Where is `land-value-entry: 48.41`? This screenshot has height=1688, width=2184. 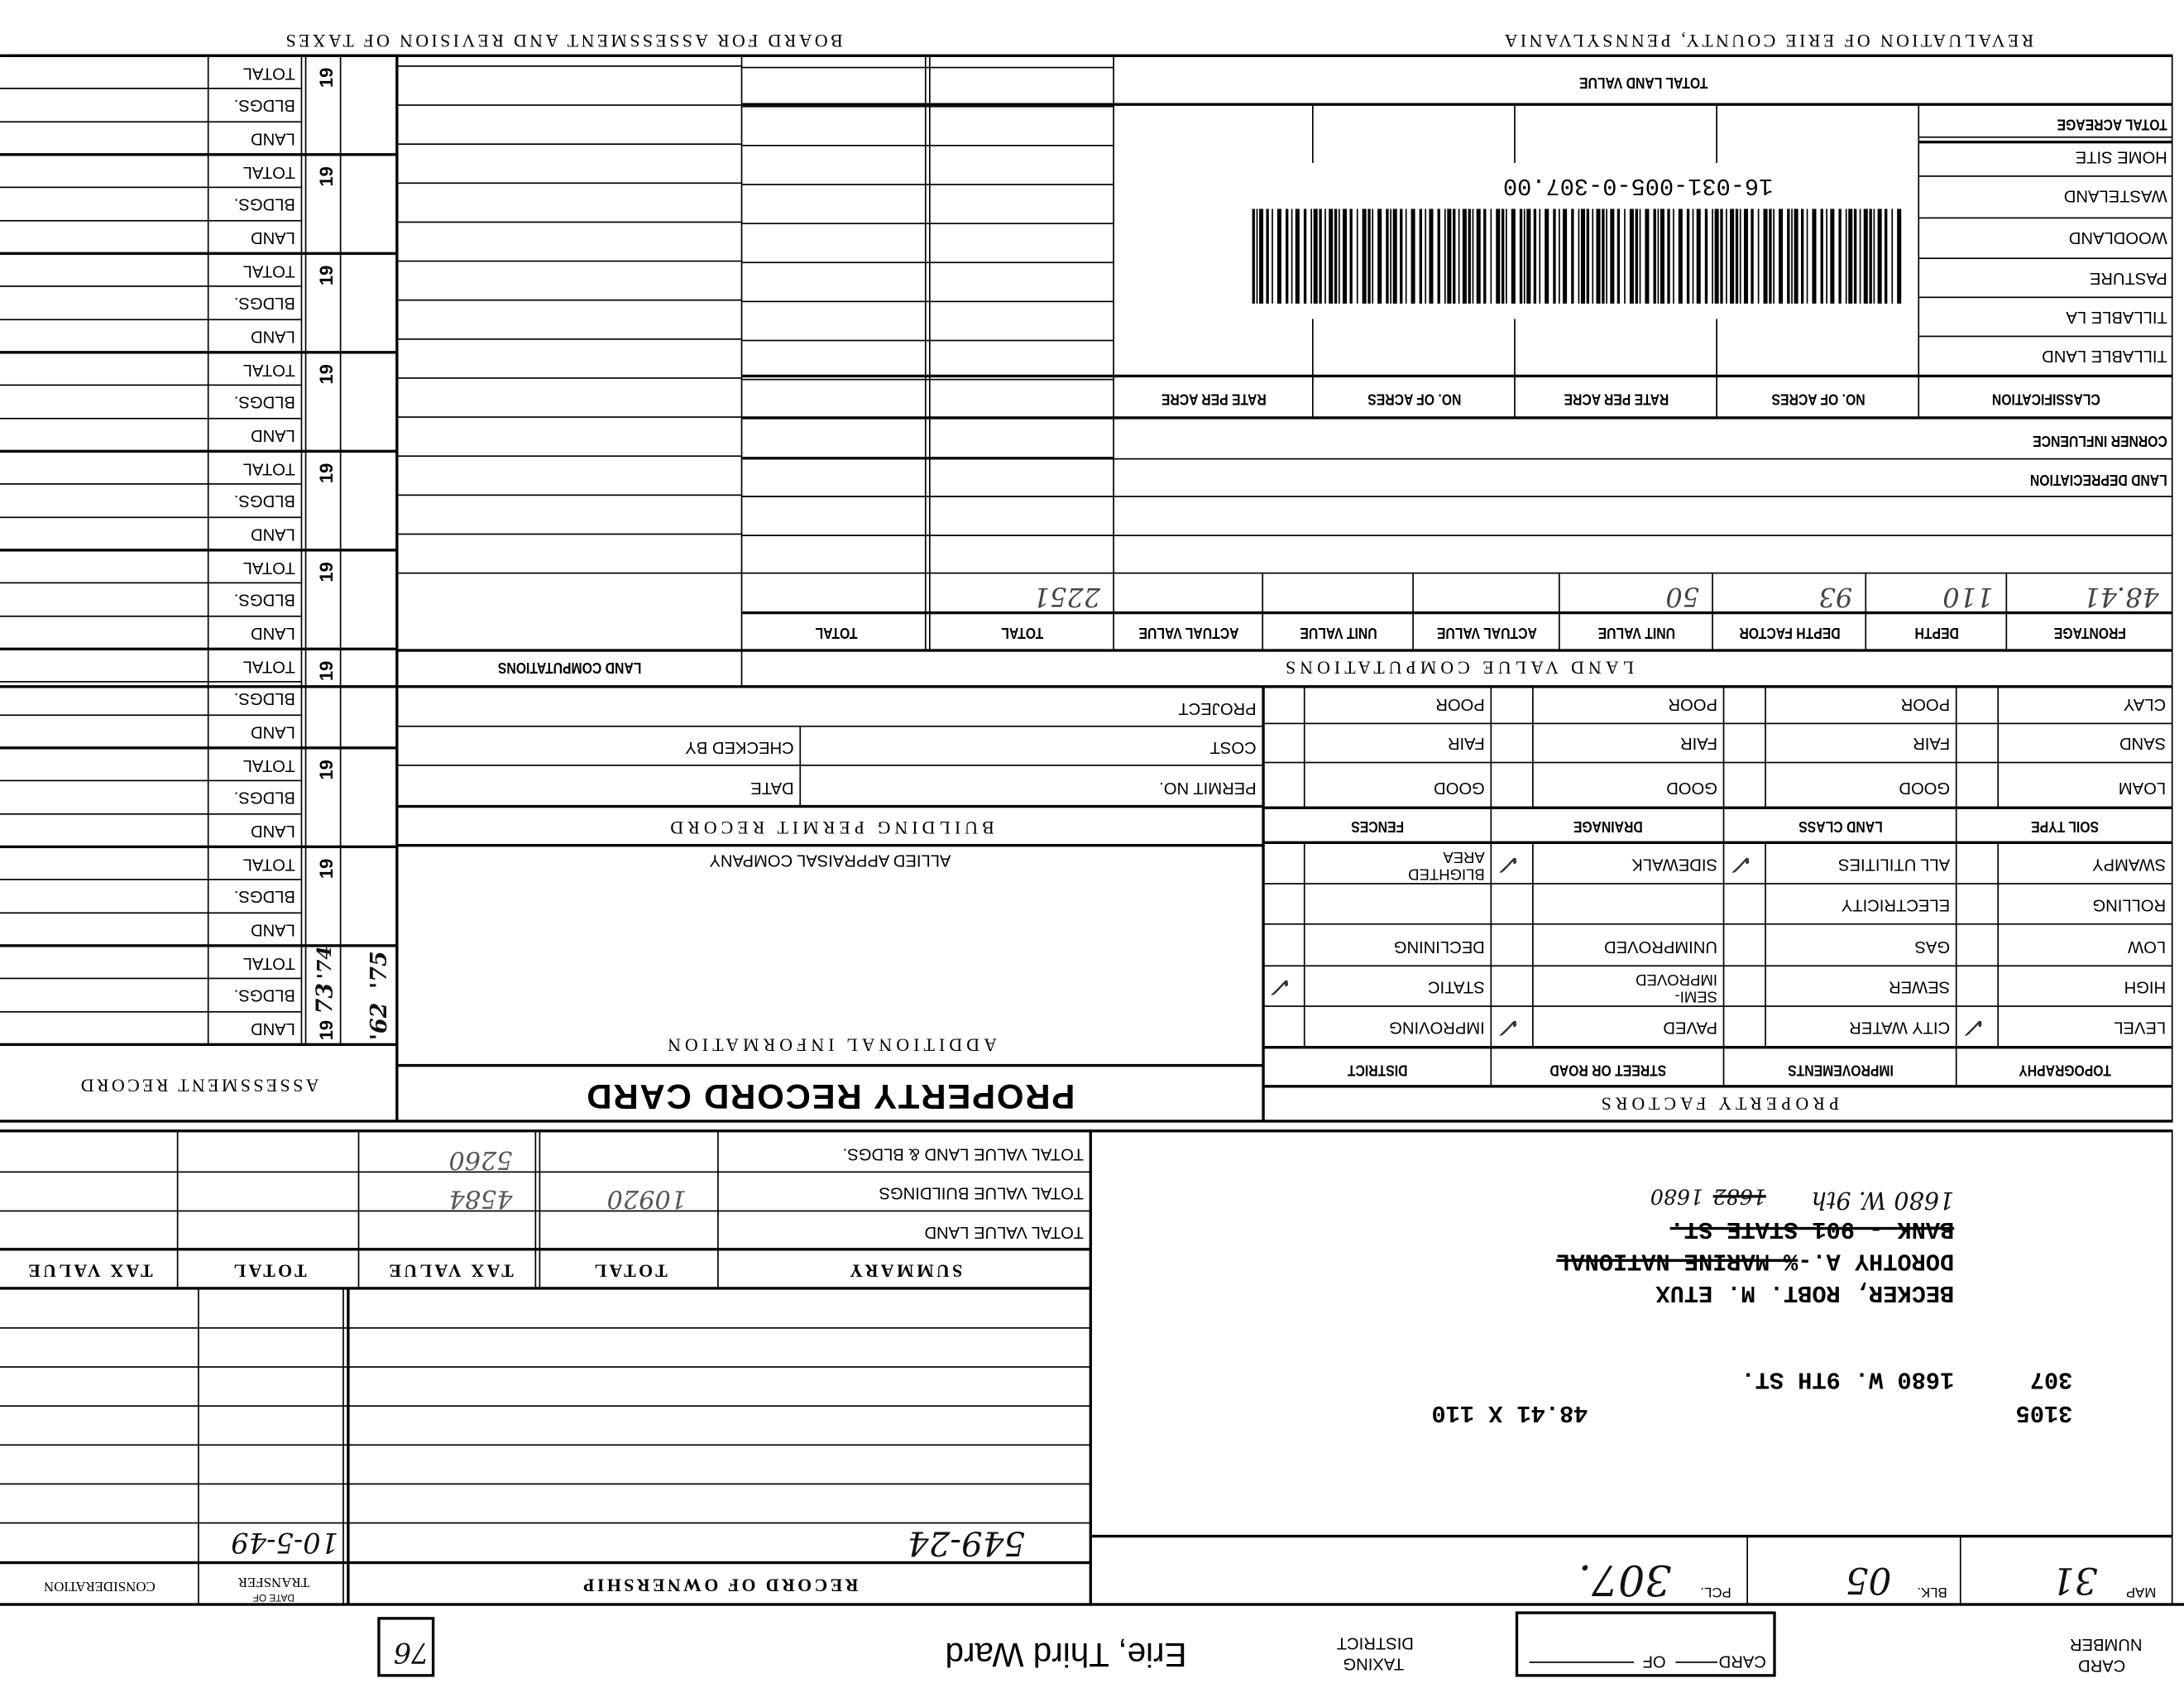 land-value-entry: 48.41 is located at coordinates (2121, 595).